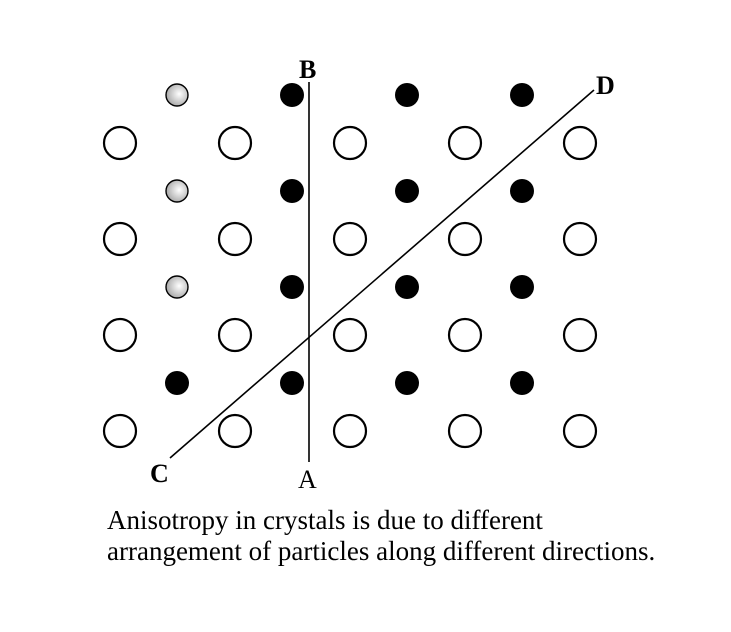  Describe the element at coordinates (307, 479) in the screenshot. I see `label-a: A` at that location.